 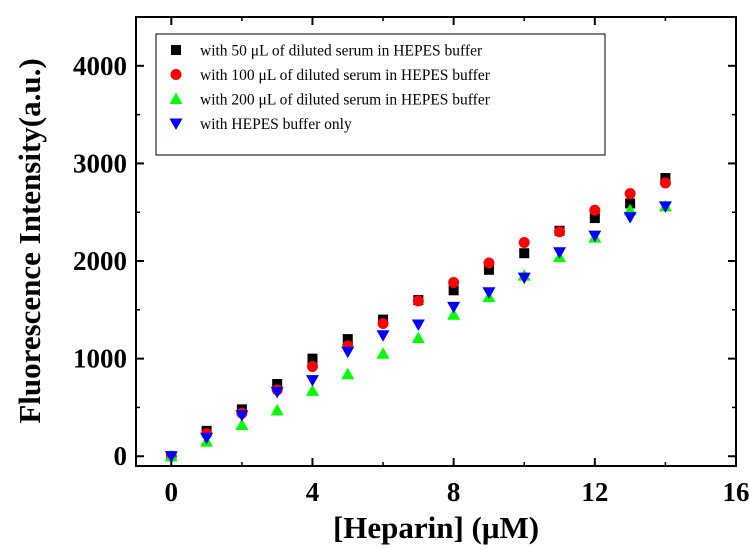 I want to click on x-tick-label: 4, so click(x=313, y=492).